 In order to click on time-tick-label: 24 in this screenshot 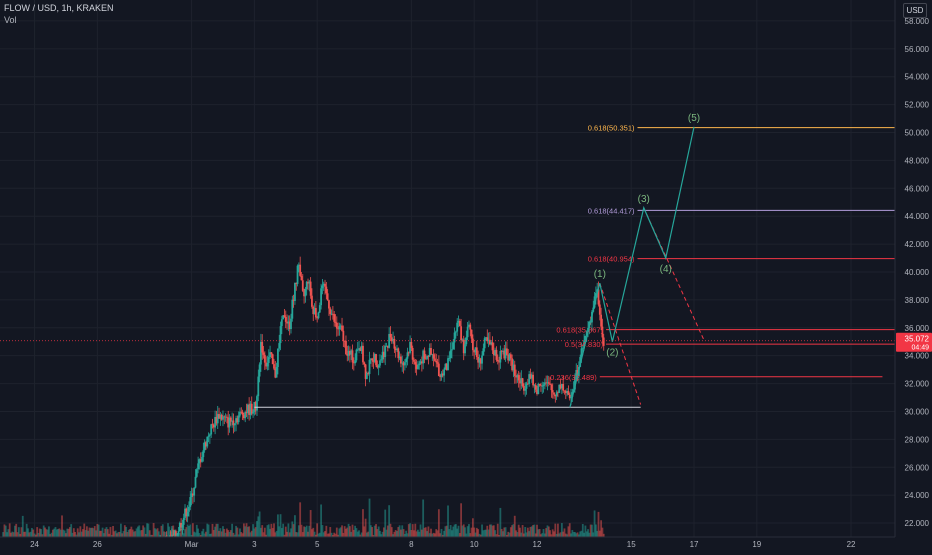, I will do `click(34, 544)`.